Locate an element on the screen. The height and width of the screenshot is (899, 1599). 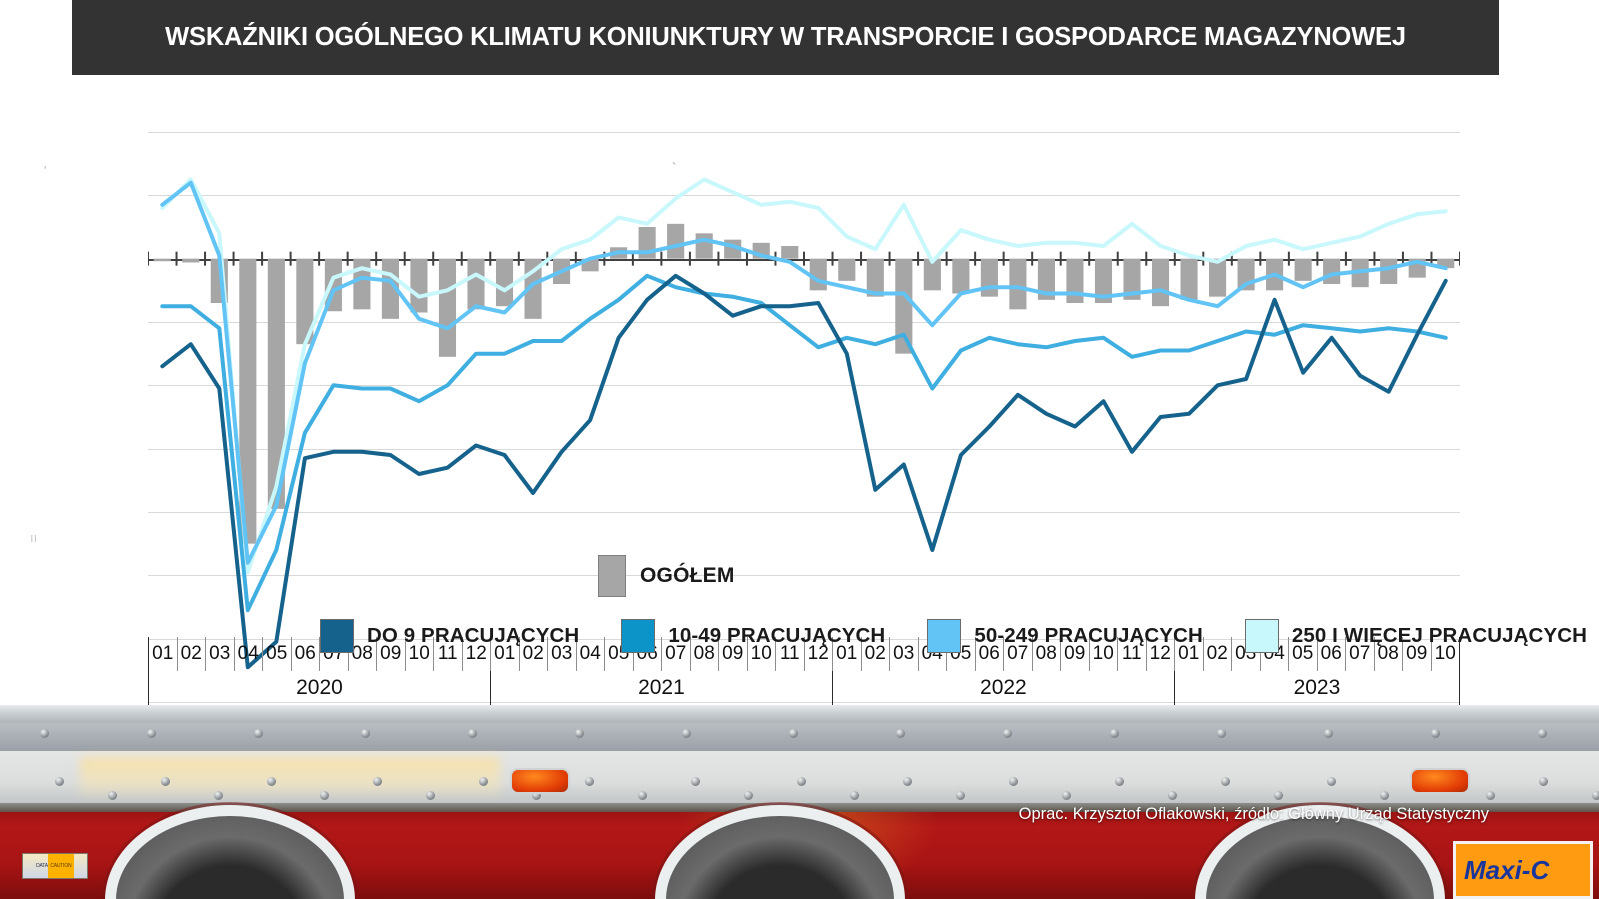
x-month-2020-03: 03 is located at coordinates (220, 654).